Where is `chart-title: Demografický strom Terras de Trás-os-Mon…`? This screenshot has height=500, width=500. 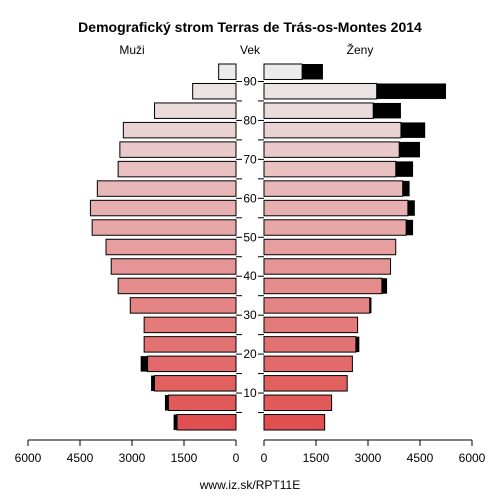 chart-title: Demografický strom Terras de Trás-os-Mon… is located at coordinates (250, 27).